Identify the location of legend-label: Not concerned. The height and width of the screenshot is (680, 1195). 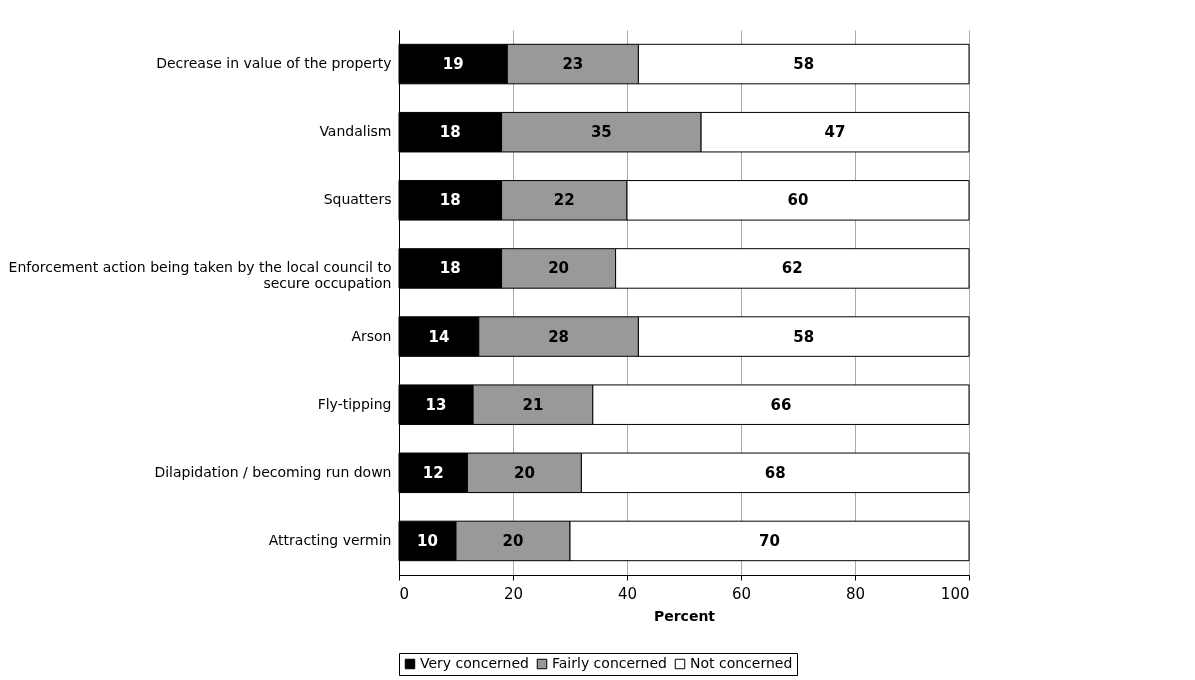
(741, 663).